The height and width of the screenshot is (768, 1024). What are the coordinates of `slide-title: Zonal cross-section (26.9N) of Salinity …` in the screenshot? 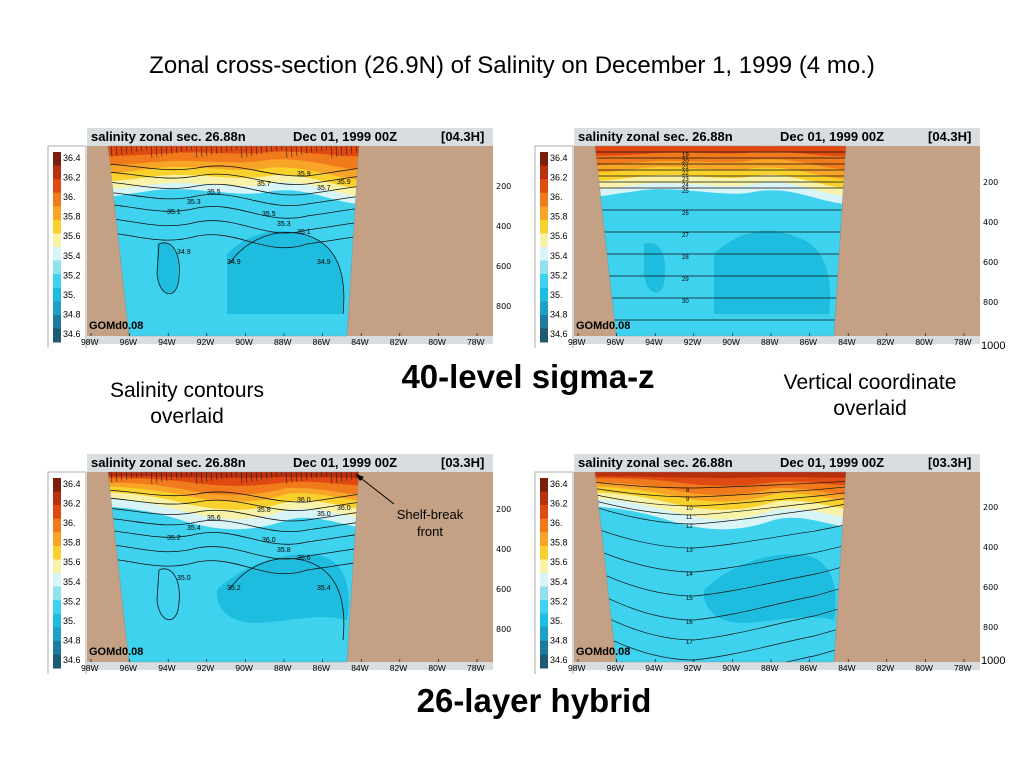 It's located at (512, 65).